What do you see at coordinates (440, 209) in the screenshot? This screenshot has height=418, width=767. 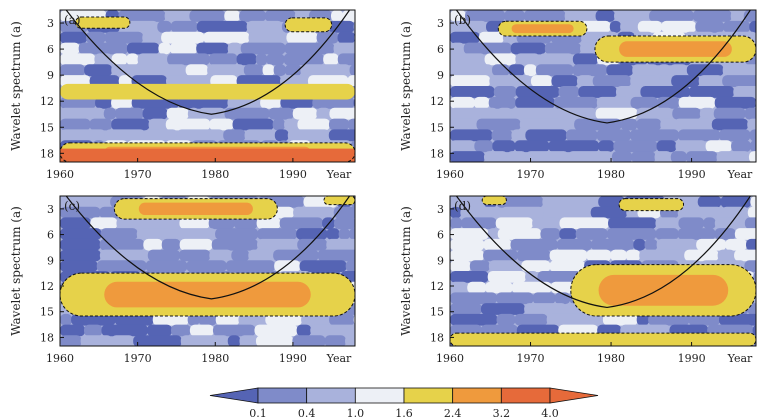 I see `y-tick-label: 3` at bounding box center [440, 209].